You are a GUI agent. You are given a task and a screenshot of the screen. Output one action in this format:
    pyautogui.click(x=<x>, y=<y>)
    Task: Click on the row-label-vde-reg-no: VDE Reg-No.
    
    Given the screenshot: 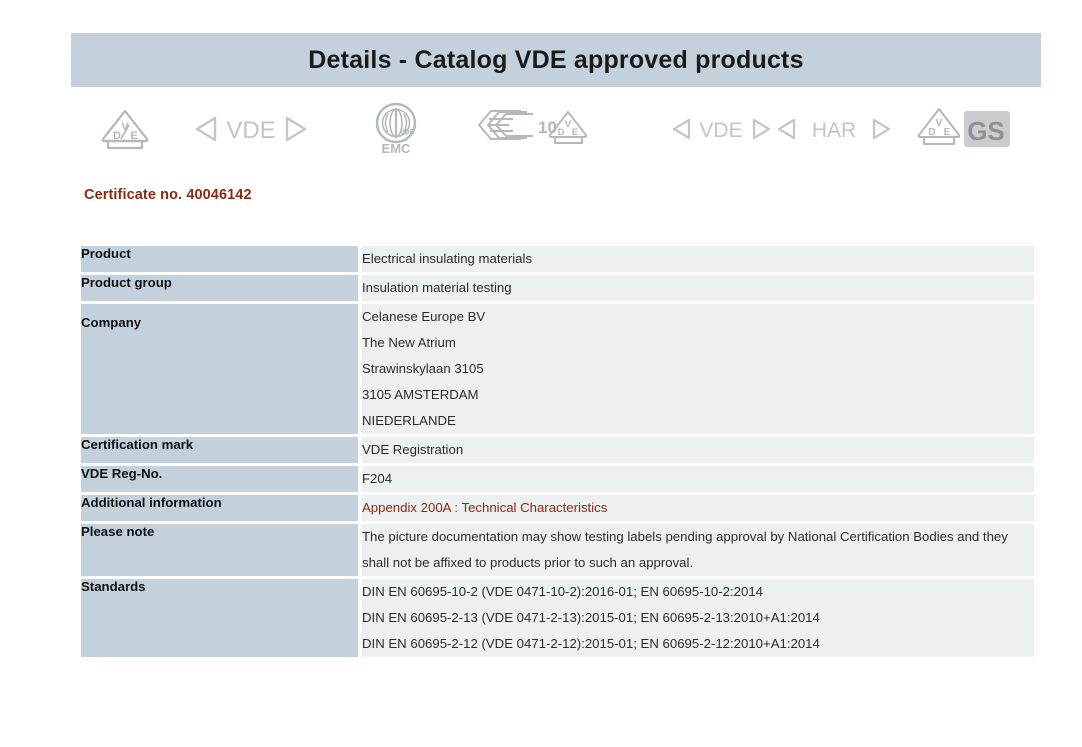 What is the action you would take?
    pyautogui.click(x=219, y=479)
    